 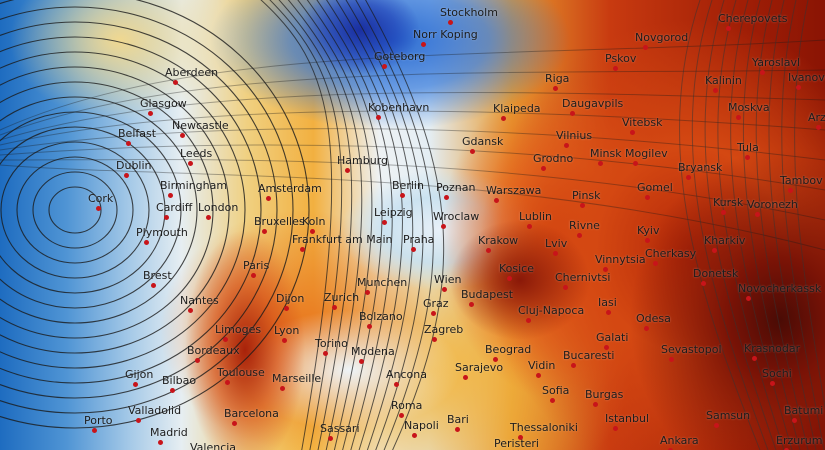 What do you see at coordinates (279, 221) in the screenshot?
I see `city-label: Bruxelles` at bounding box center [279, 221].